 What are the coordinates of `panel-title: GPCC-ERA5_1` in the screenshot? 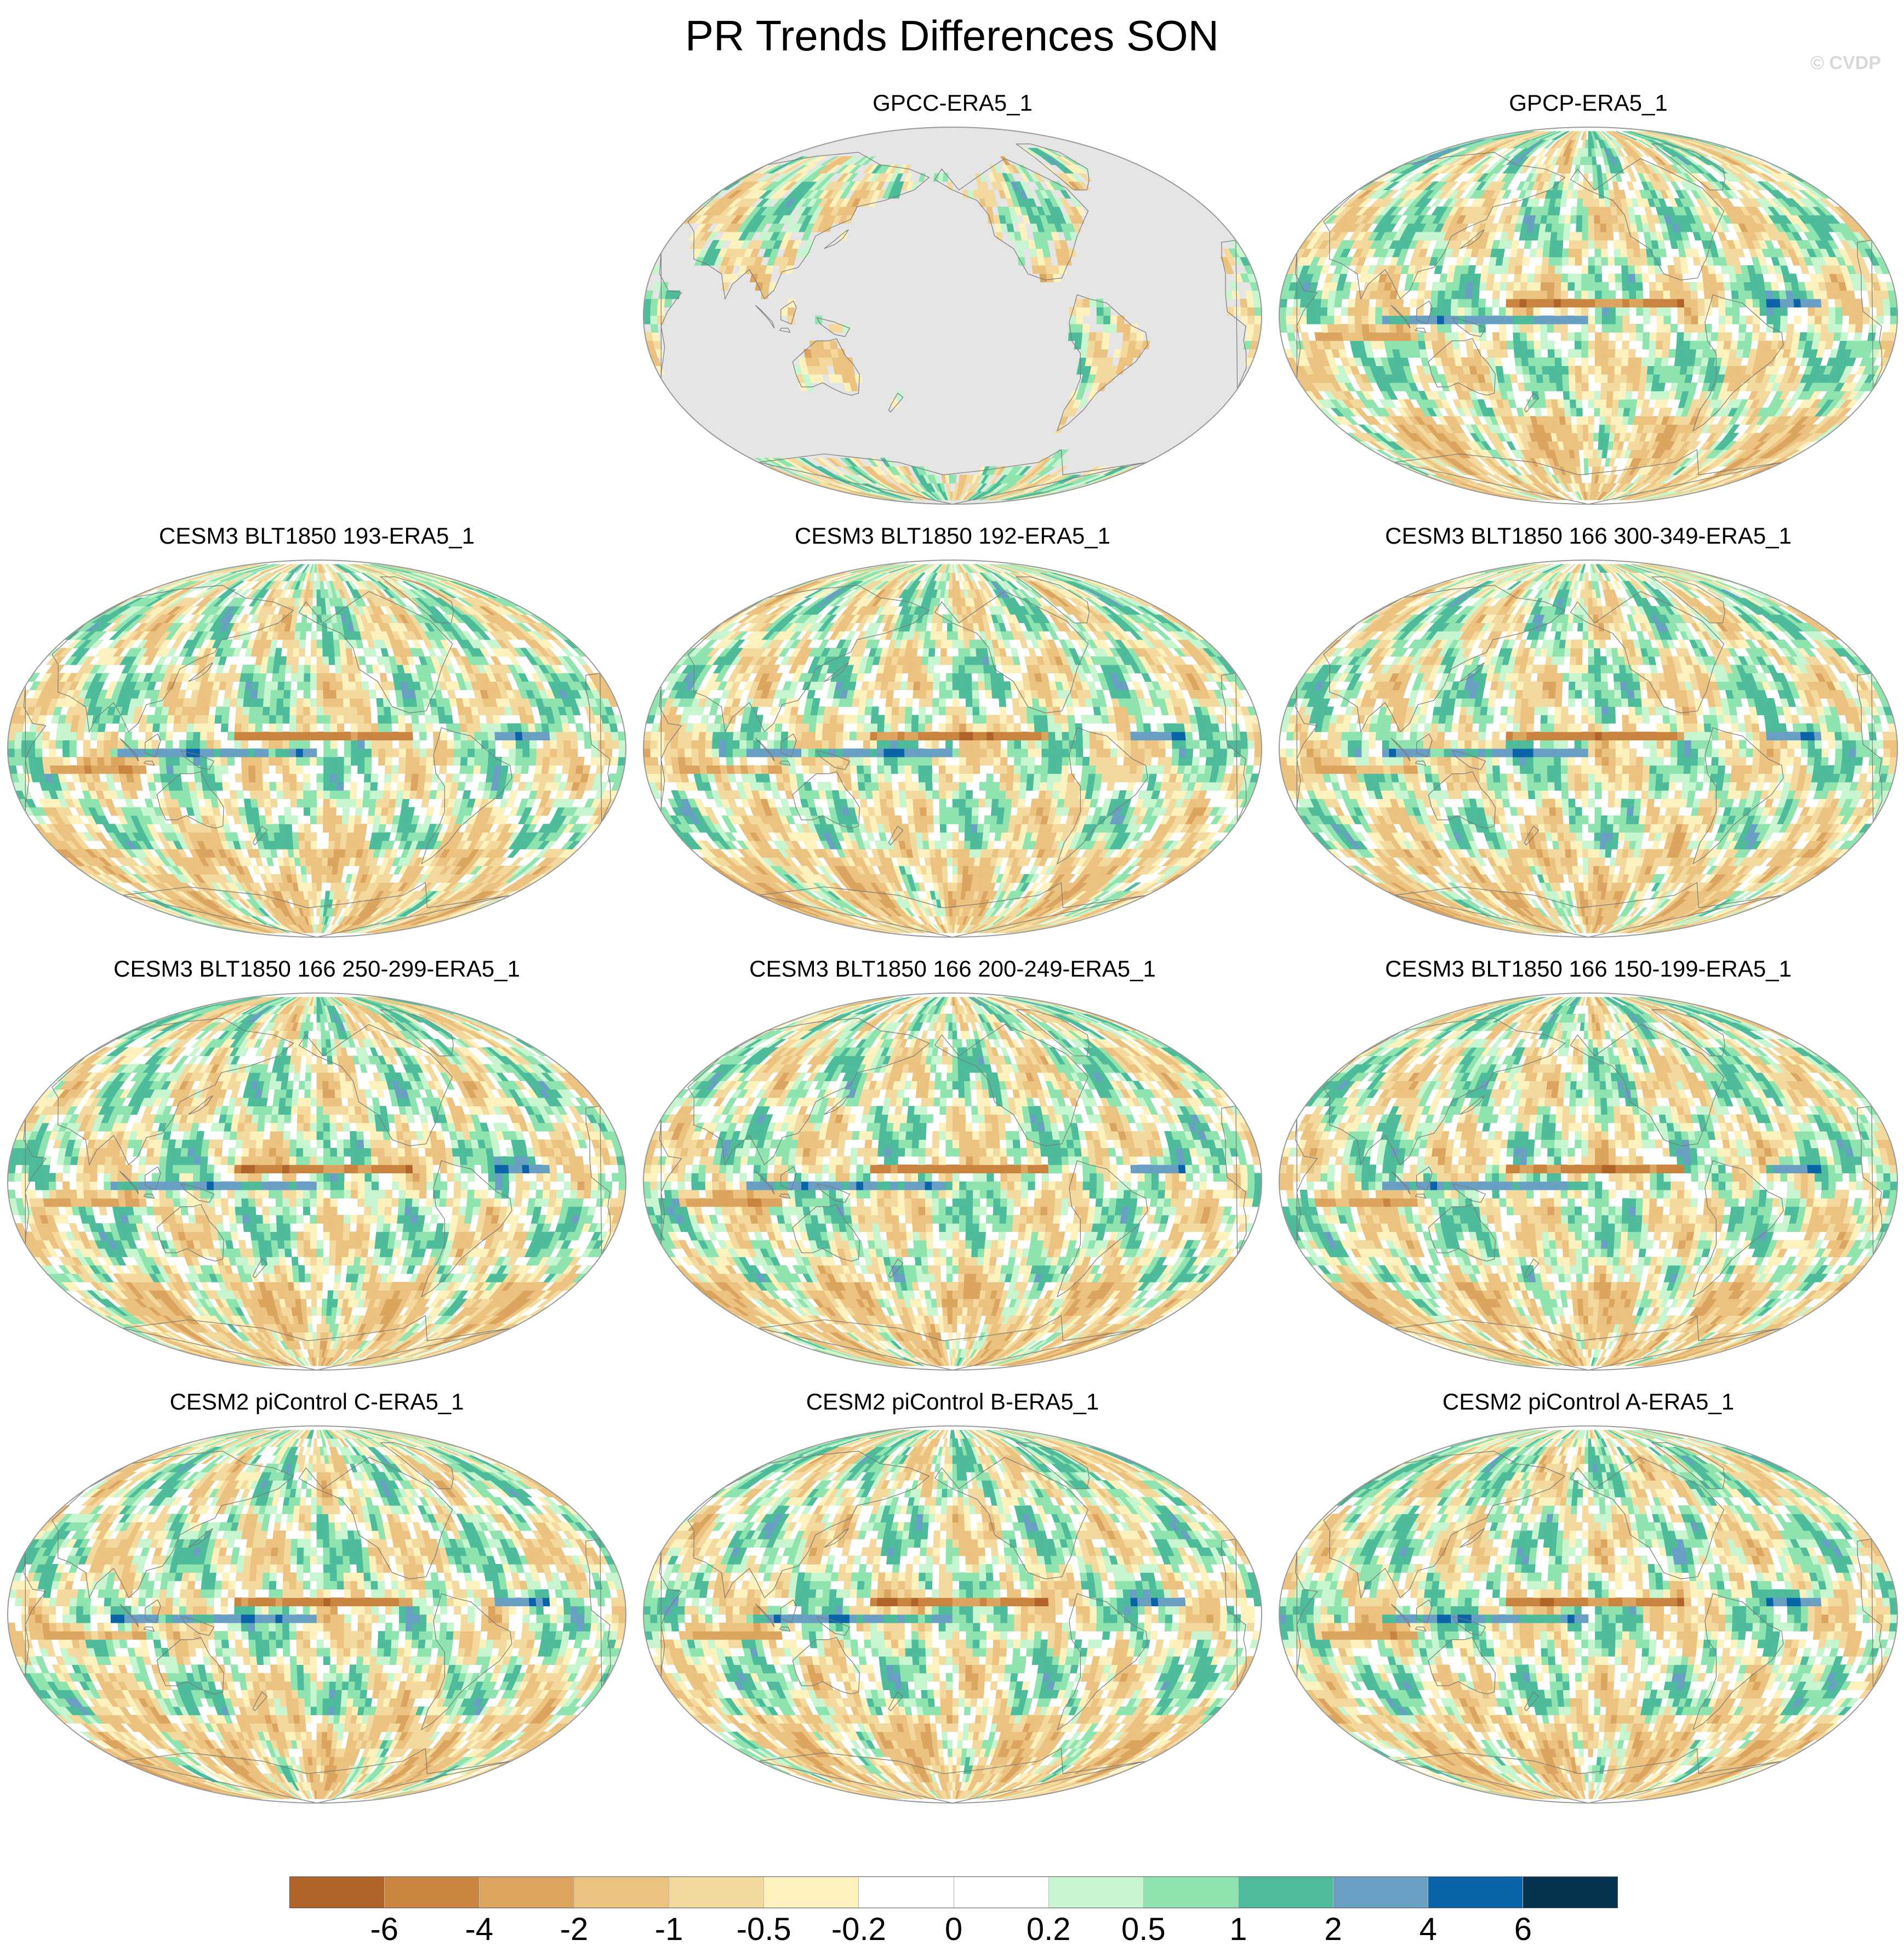 It's located at (952, 103).